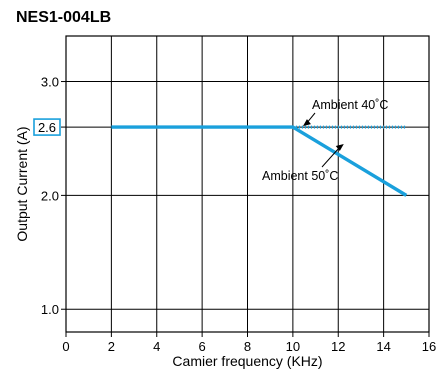  Describe the element at coordinates (50, 82) in the screenshot. I see `y-tick-label: 3.0` at that location.